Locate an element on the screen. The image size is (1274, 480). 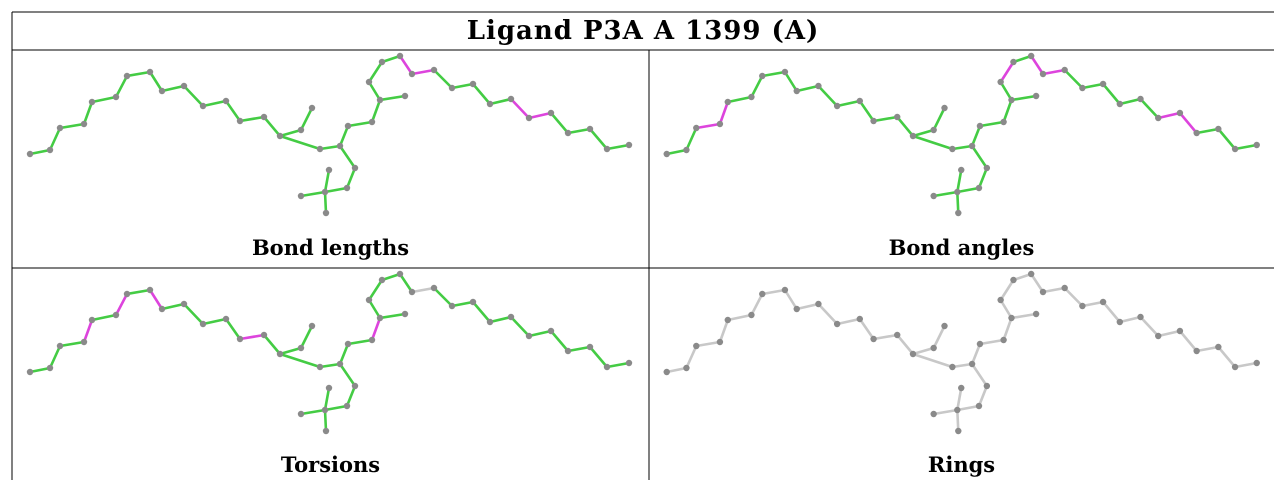
caption-rings: Rings is located at coordinates (961, 464).